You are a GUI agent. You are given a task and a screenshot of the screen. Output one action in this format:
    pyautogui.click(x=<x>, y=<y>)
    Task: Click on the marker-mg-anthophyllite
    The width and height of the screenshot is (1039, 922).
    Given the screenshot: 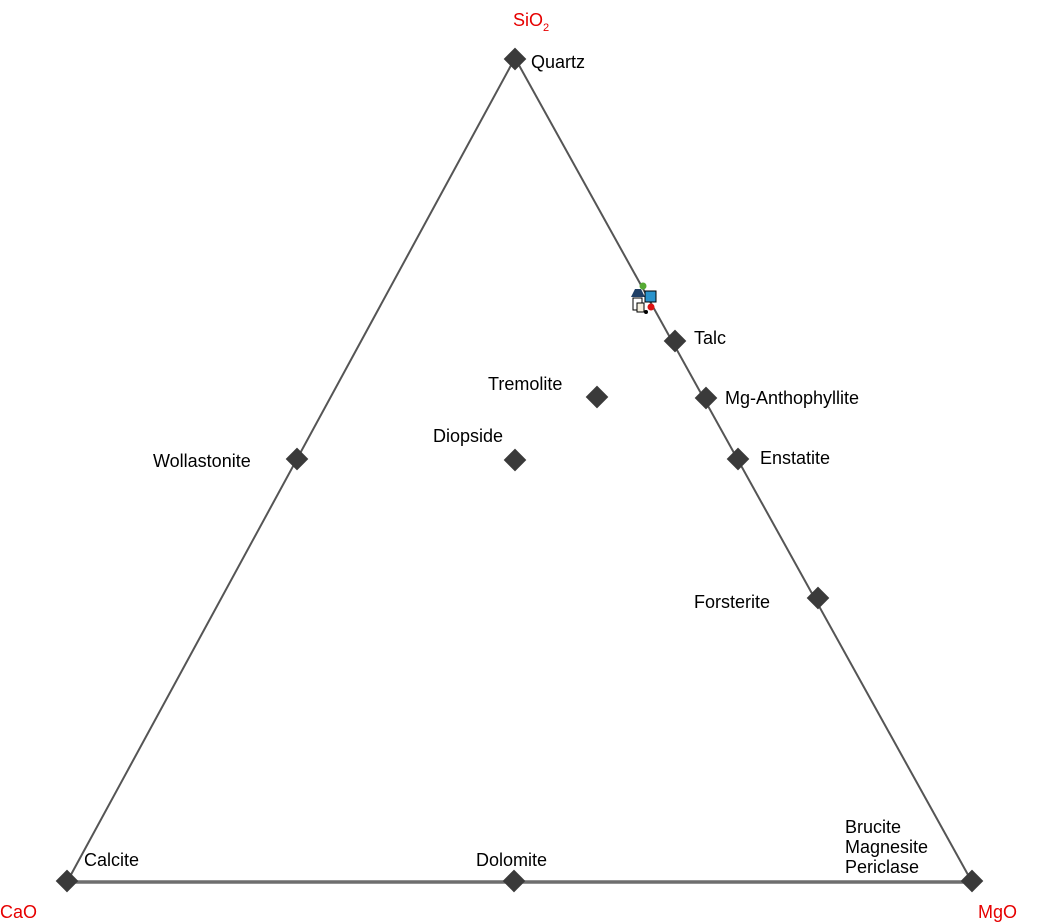 What is the action you would take?
    pyautogui.click(x=706, y=398)
    